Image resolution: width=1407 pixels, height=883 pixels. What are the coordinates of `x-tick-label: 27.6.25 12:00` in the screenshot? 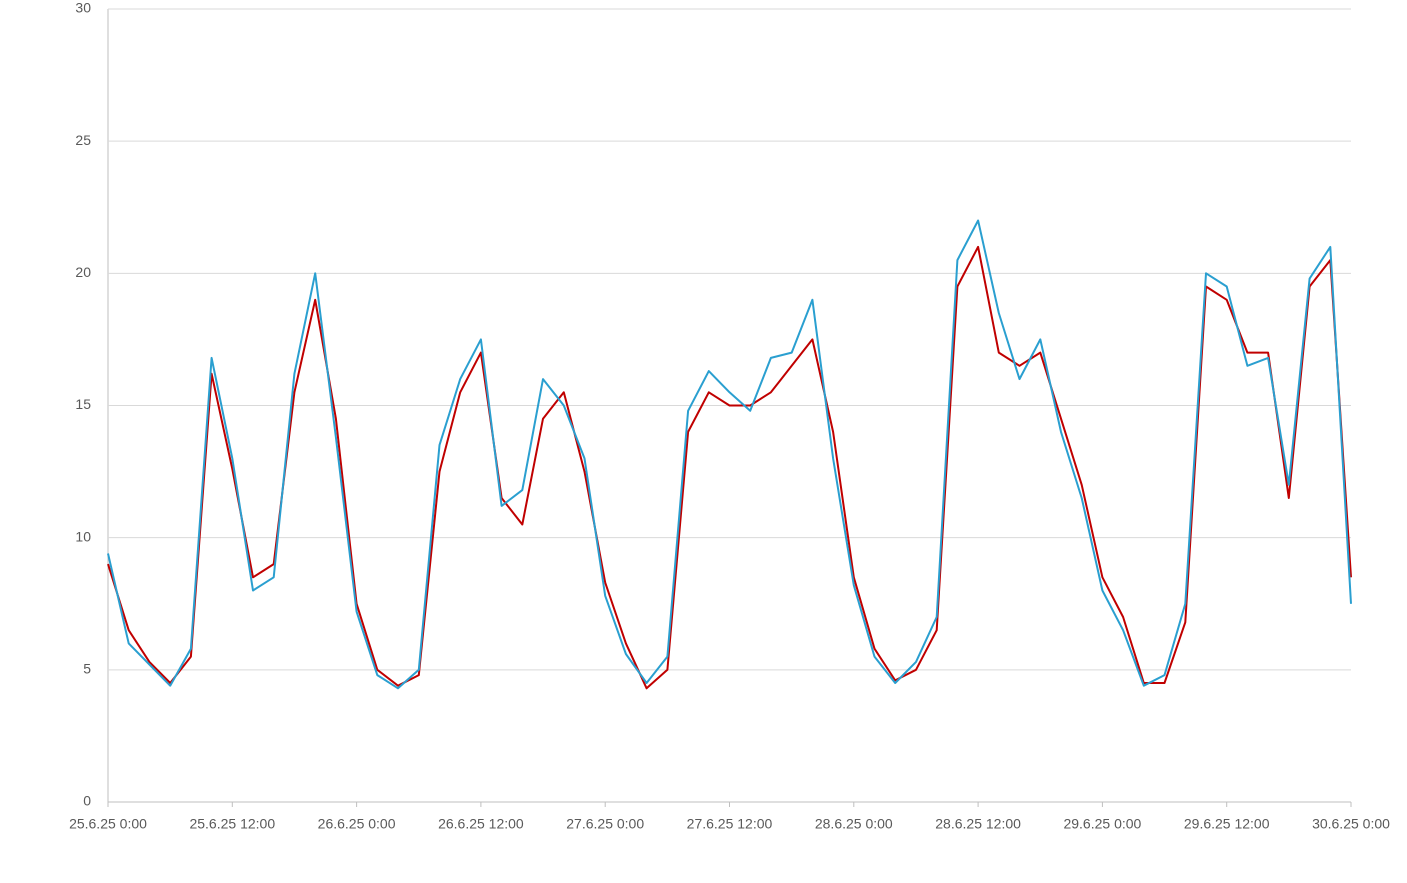 It's located at (730, 824).